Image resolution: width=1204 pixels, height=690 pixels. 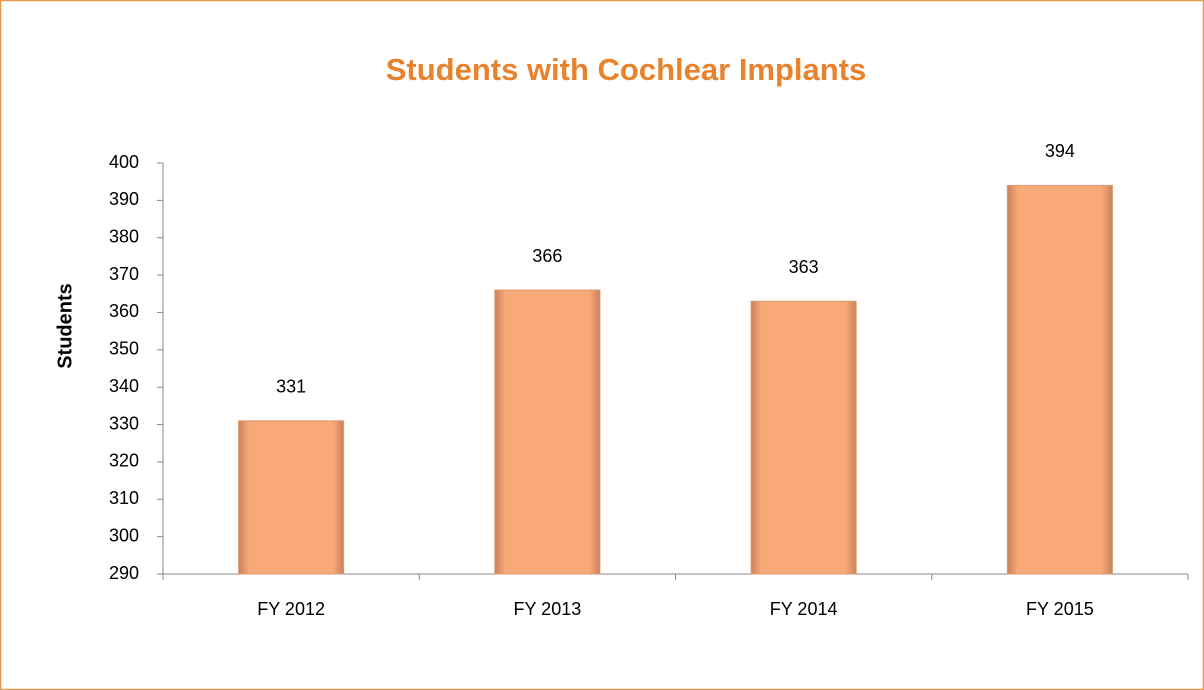 What do you see at coordinates (626, 69) in the screenshot?
I see `chart-title: Students with Cochlear Implants` at bounding box center [626, 69].